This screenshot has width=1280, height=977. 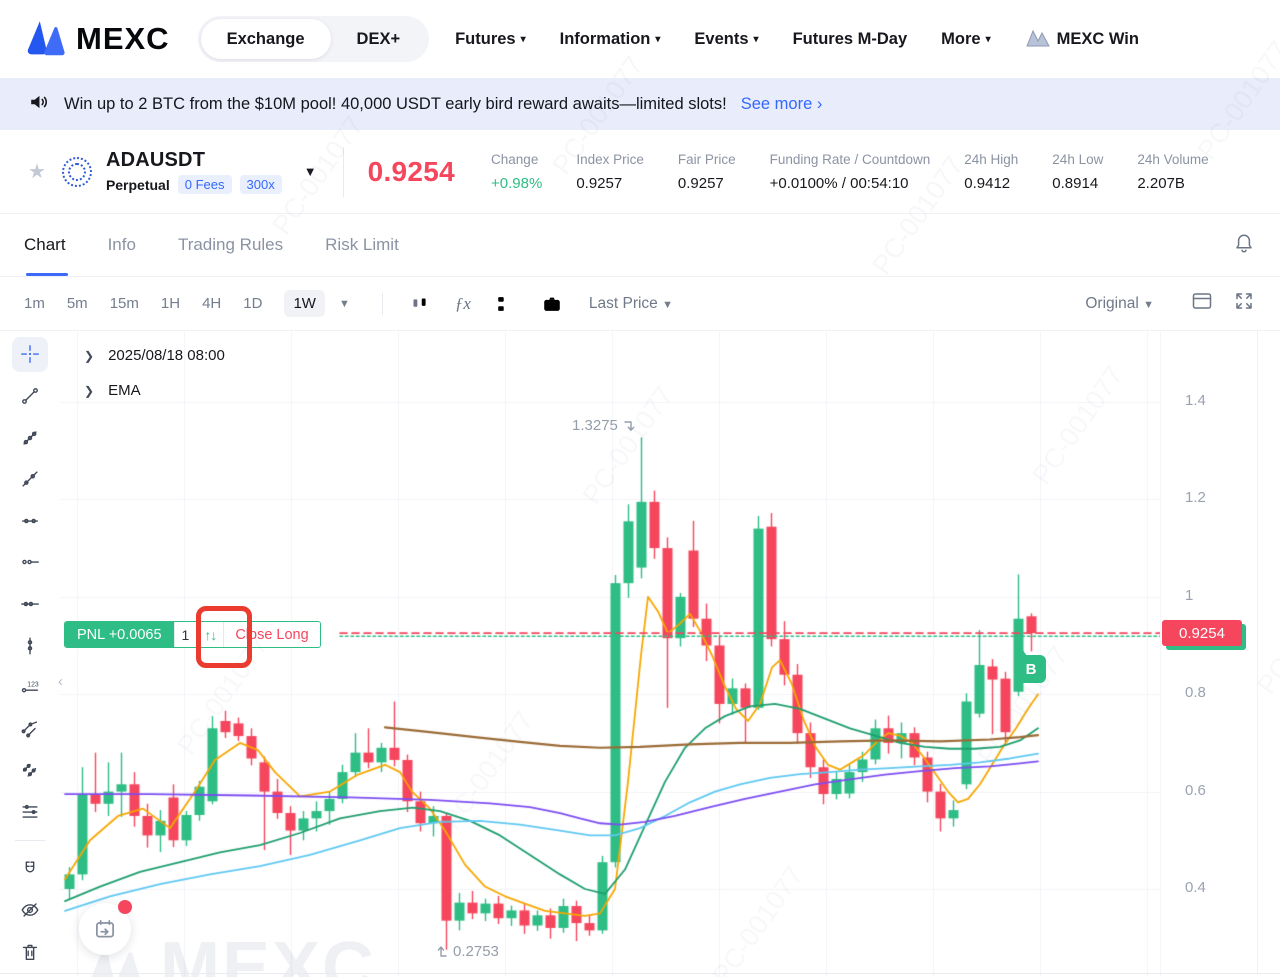 I want to click on layout-settings-icon, so click(x=506, y=304).